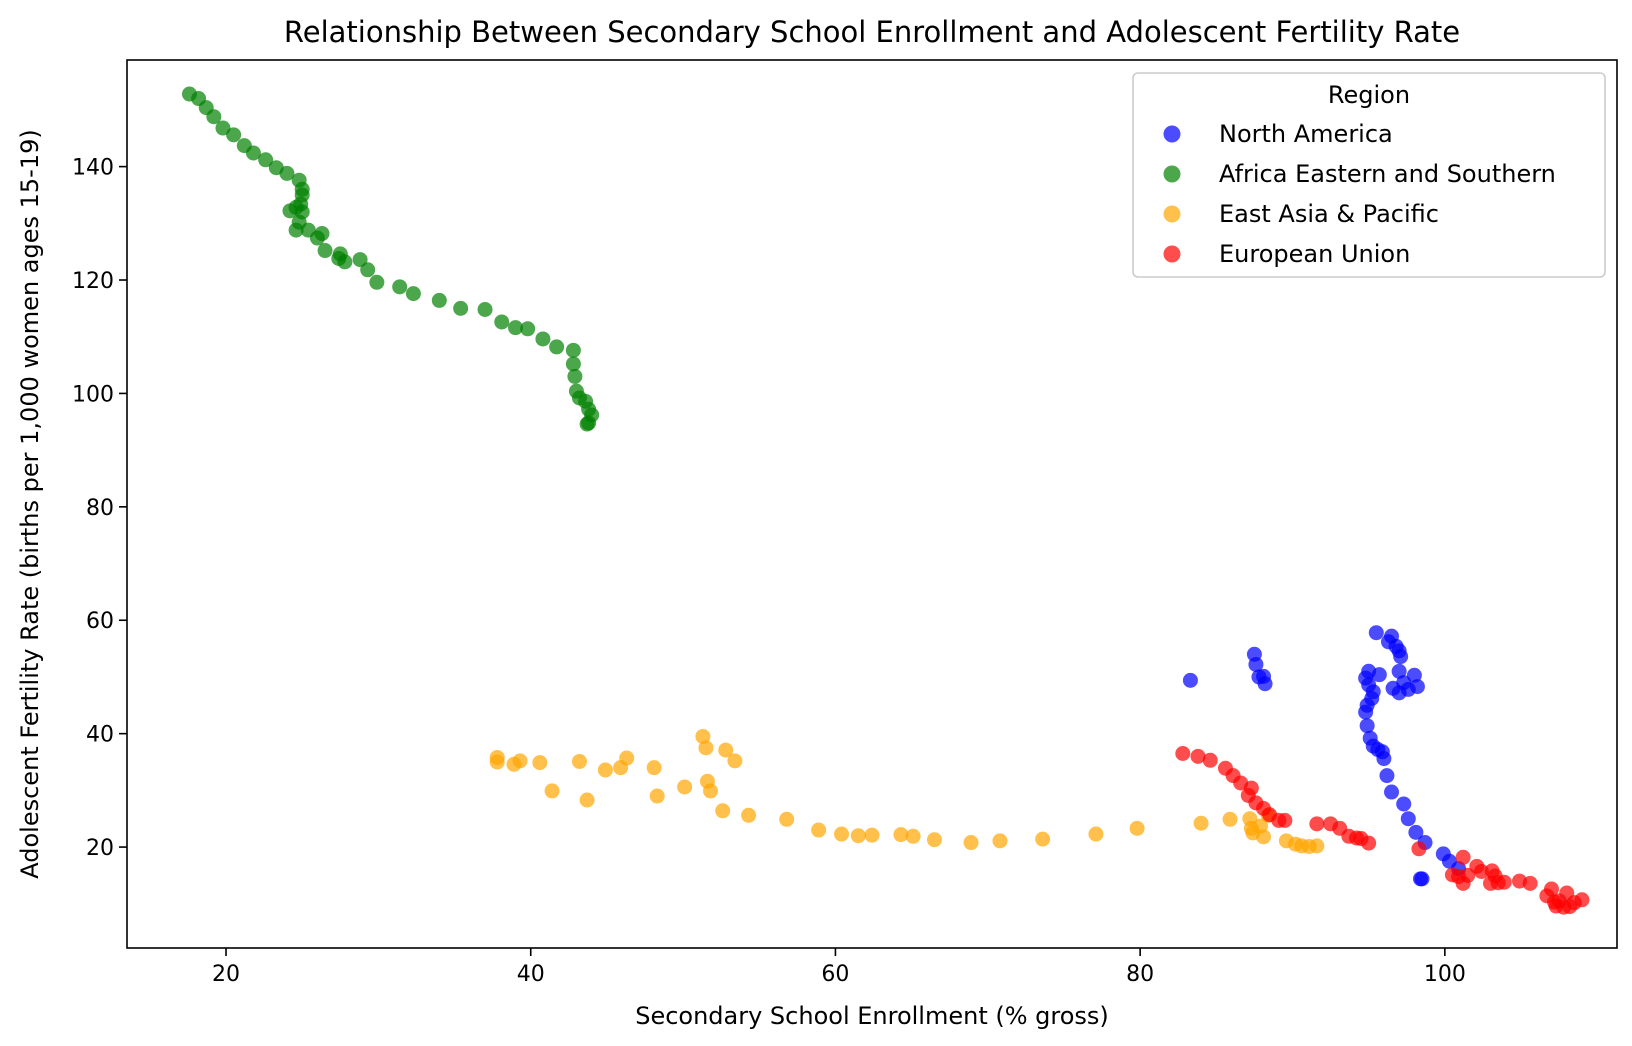 Image resolution: width=1632 pixels, height=1046 pixels. I want to click on y-tick-label-3: 80, so click(100, 508).